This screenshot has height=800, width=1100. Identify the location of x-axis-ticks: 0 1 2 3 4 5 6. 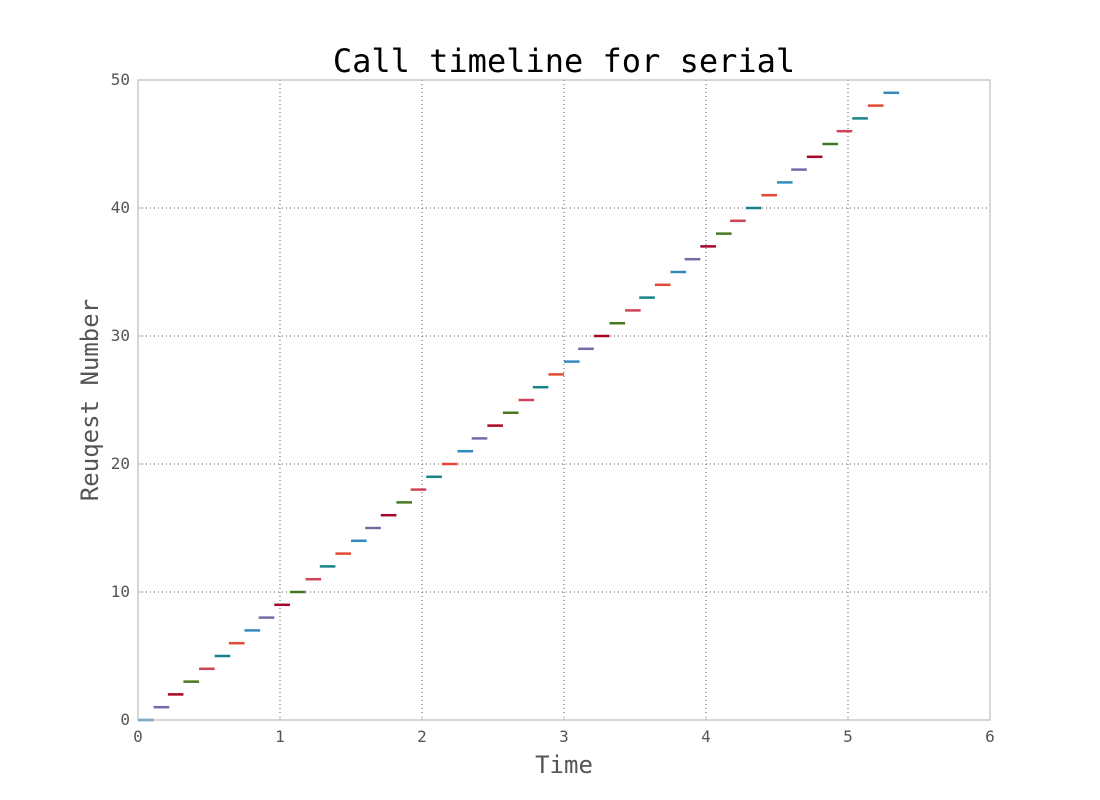
(564, 731).